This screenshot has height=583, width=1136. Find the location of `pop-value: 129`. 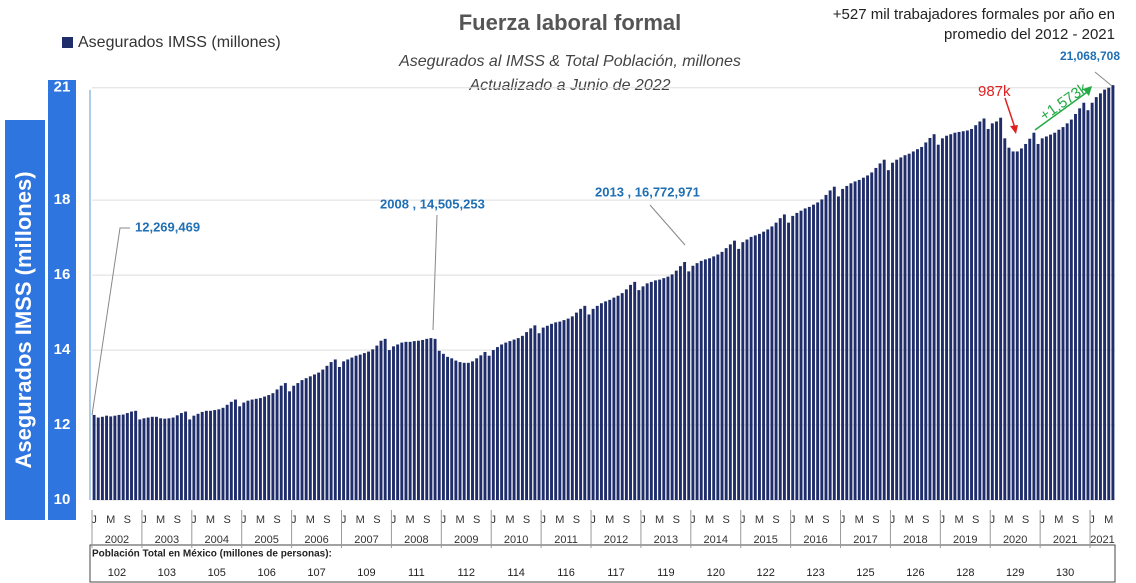

pop-value: 129 is located at coordinates (1015, 573).